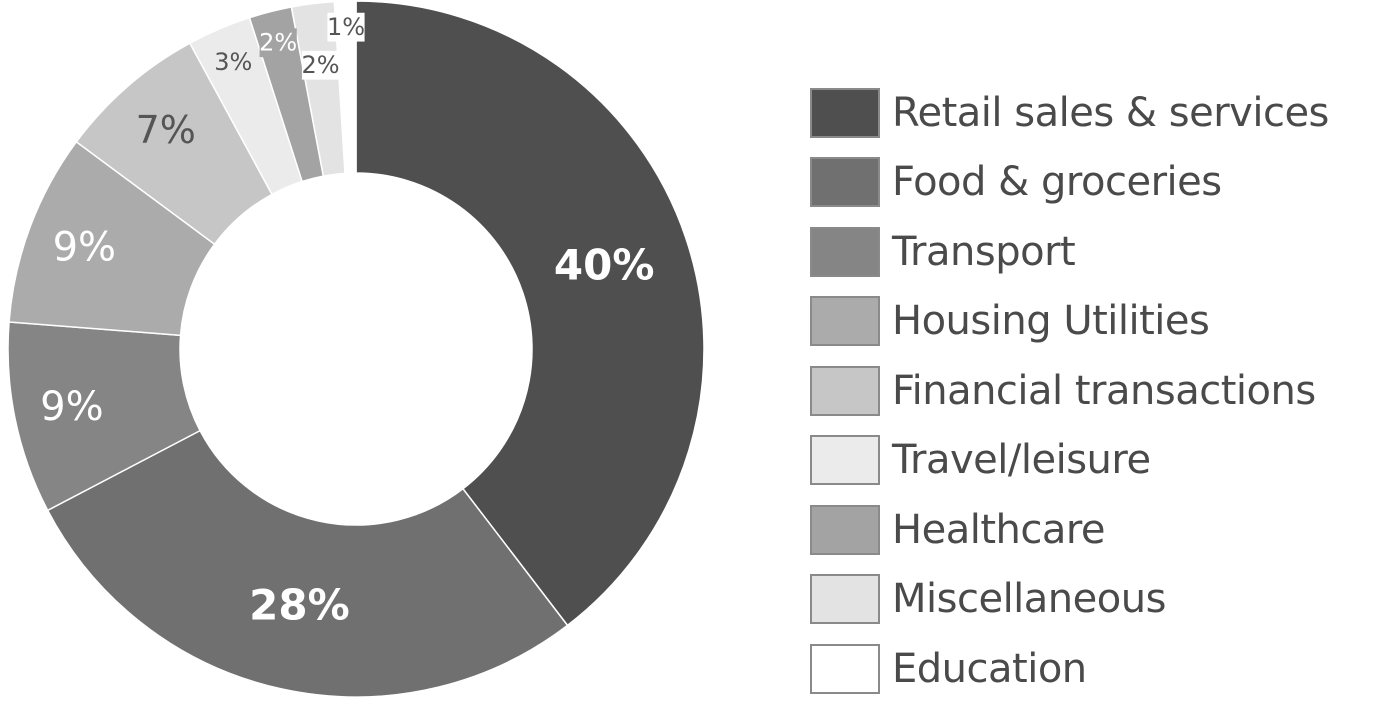 Image resolution: width=1379 pixels, height=704 pixels. I want to click on legend-label-education: Education, so click(989, 668).